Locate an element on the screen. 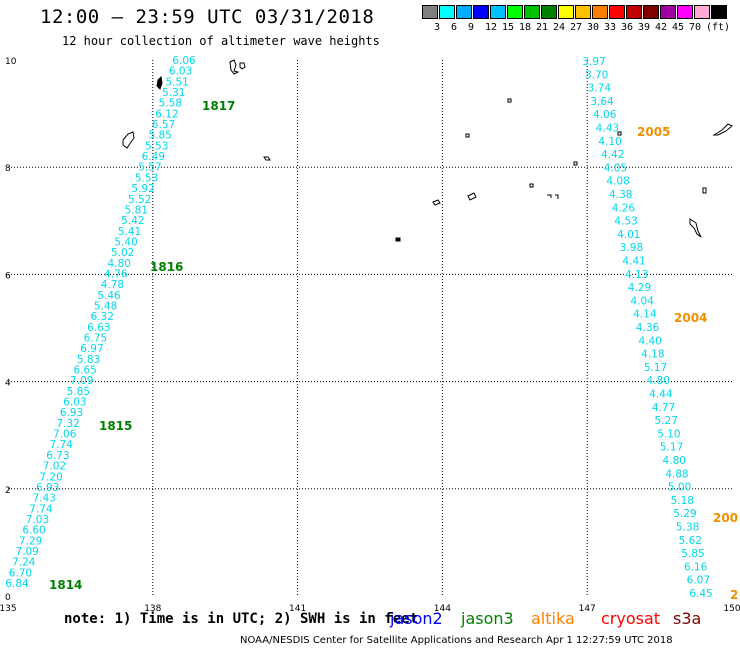 The image size is (740, 650). wave-height-value: 4.10 is located at coordinates (609, 142).